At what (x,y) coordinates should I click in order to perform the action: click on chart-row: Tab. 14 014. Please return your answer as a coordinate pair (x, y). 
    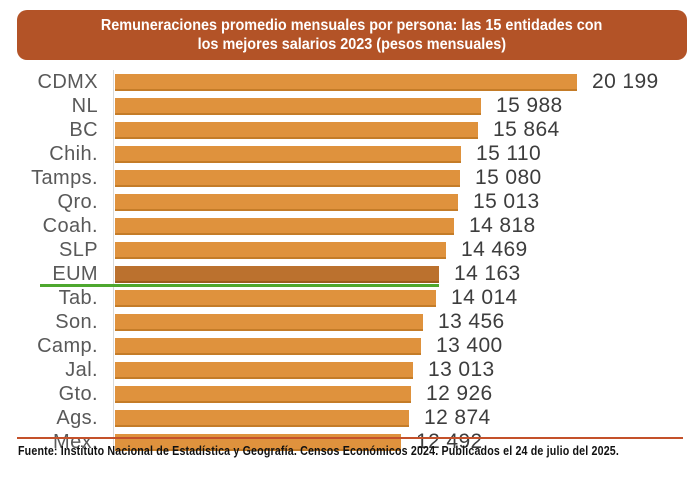
    Looking at the image, I should click on (350, 298).